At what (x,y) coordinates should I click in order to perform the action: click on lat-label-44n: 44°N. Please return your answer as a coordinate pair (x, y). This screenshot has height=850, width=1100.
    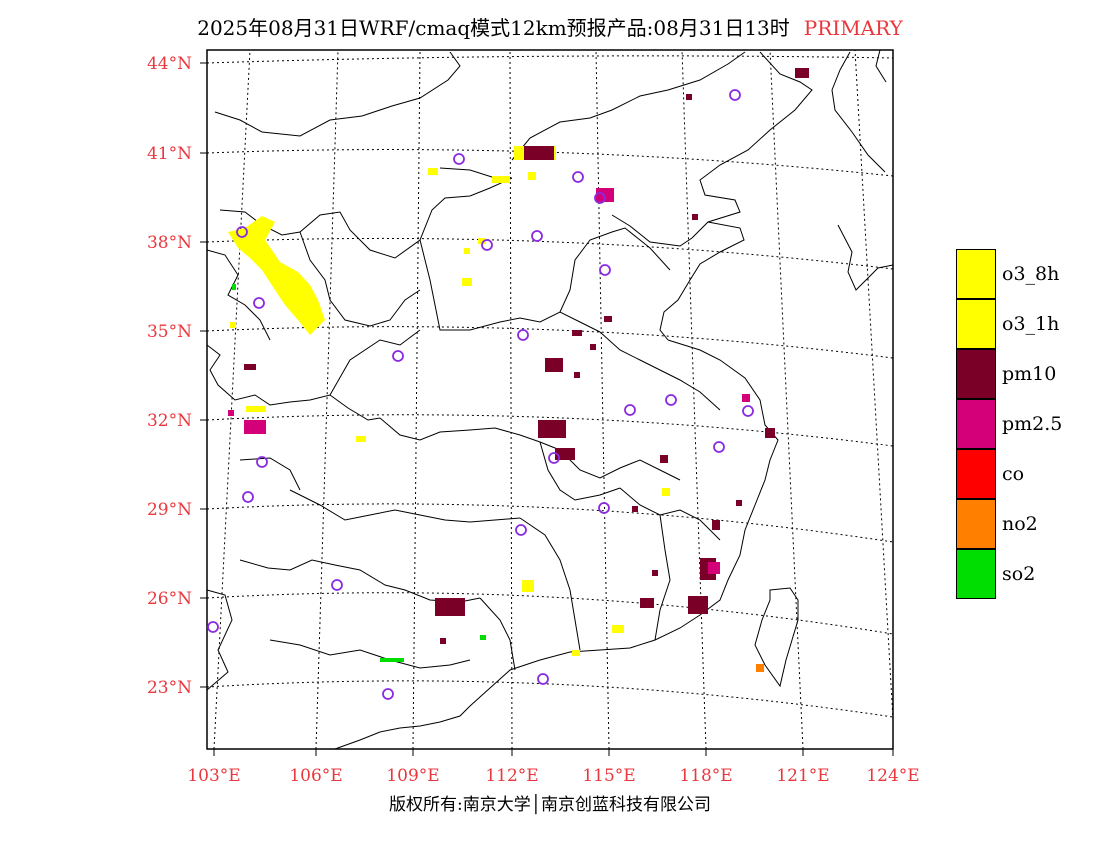
    Looking at the image, I should click on (169, 64).